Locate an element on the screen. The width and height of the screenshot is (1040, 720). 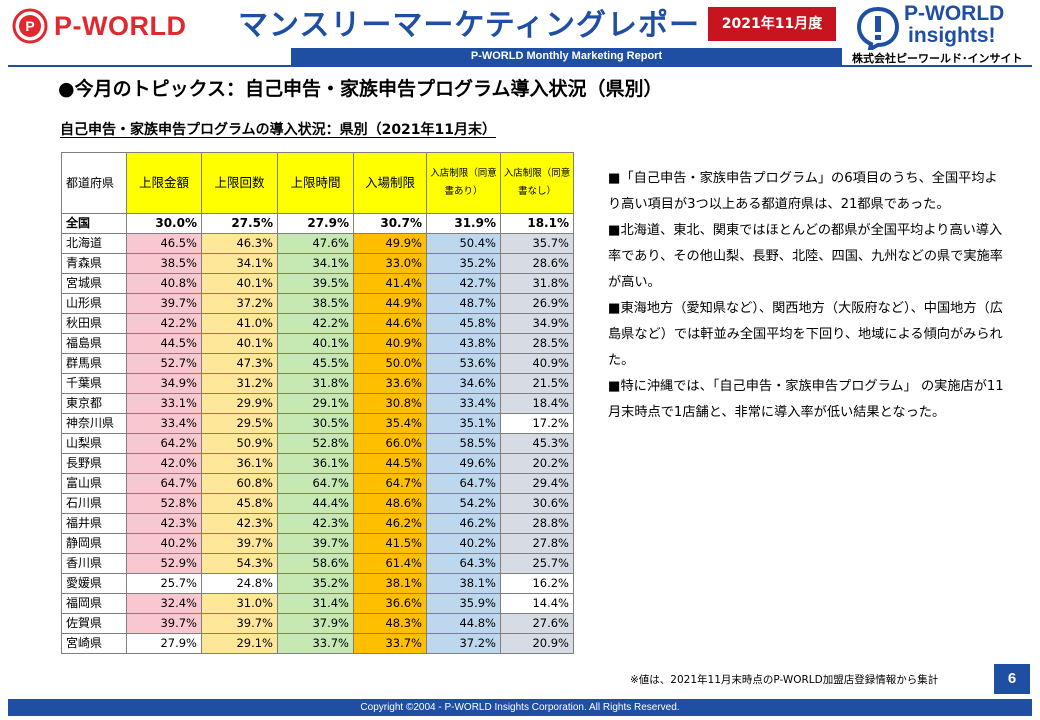
svg-text: P is located at coordinates (29, 26).